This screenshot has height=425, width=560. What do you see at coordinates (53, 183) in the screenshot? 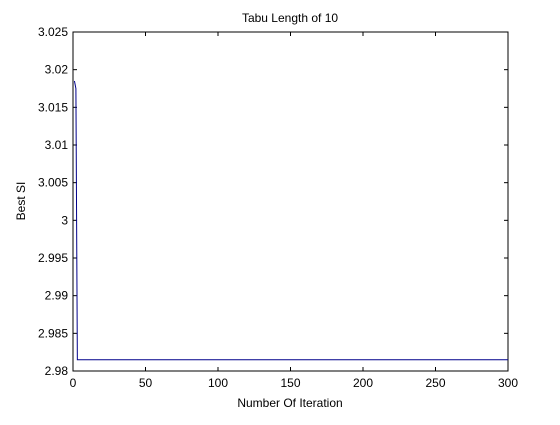
I see `y-tick-label: 3.005` at bounding box center [53, 183].